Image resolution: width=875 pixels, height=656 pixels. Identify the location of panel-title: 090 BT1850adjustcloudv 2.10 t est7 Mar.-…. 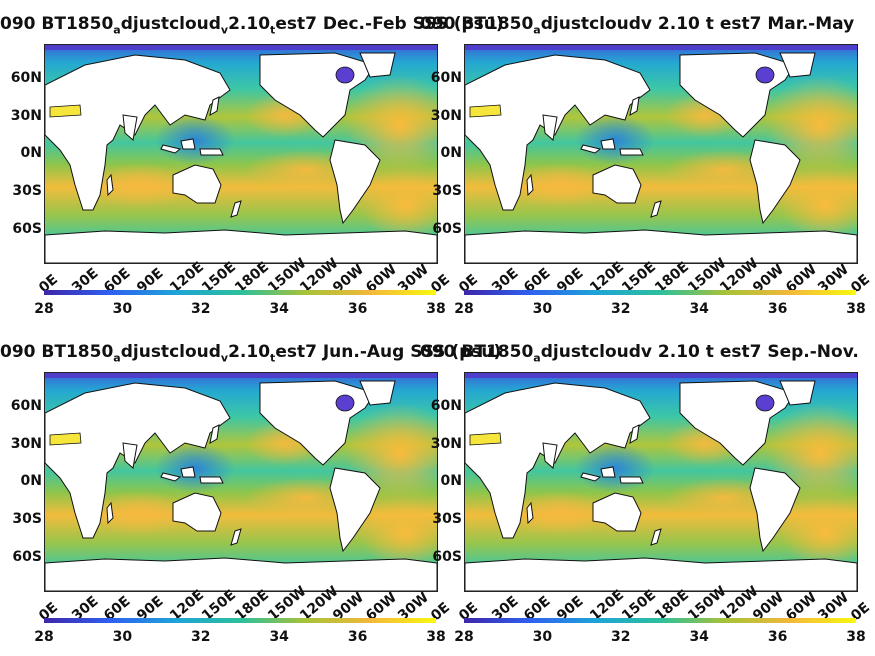
(637, 25).